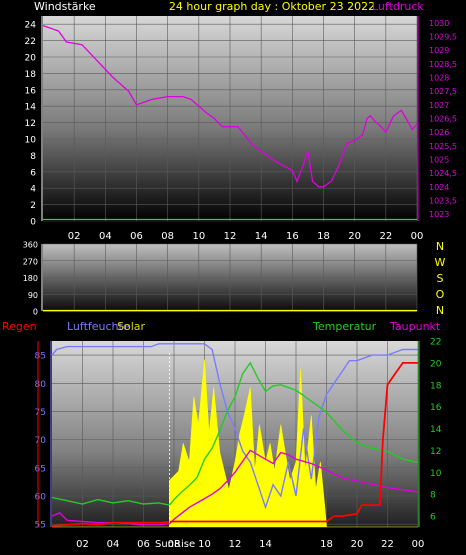 The height and width of the screenshot is (555, 466). What do you see at coordinates (436, 474) in the screenshot?
I see `y-tick-label-temperature: 10` at bounding box center [436, 474].